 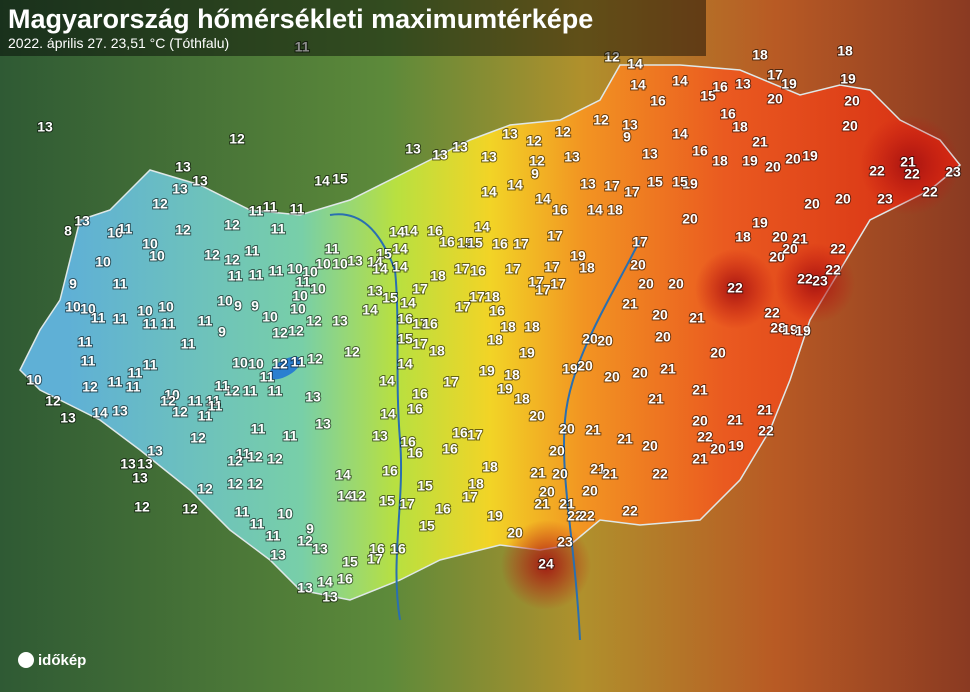 What do you see at coordinates (118, 43) in the screenshot?
I see `subtitle: 2022. április 27. 23,51 °C (Tóthfalu)` at bounding box center [118, 43].